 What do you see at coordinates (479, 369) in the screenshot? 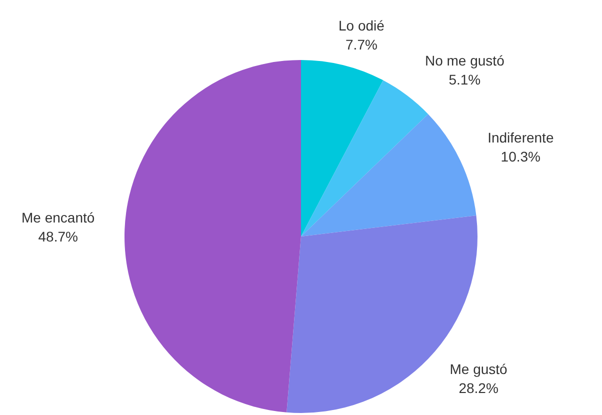
I see `slice-label: Me gustó` at bounding box center [479, 369].